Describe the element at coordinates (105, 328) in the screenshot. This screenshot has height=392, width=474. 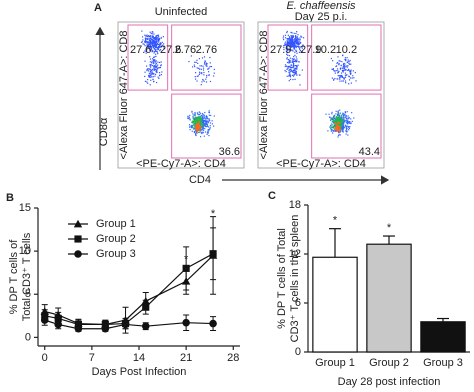
I see `marker` at that location.